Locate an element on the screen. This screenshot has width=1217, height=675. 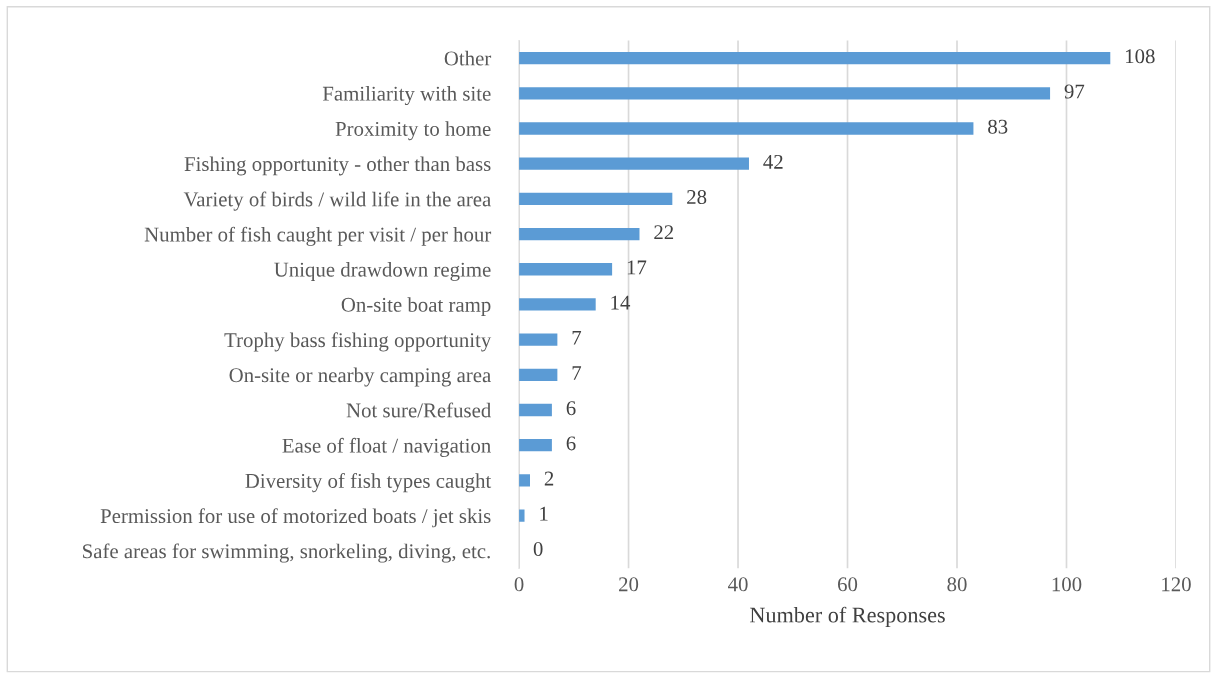
data-label: 42 is located at coordinates (773, 161).